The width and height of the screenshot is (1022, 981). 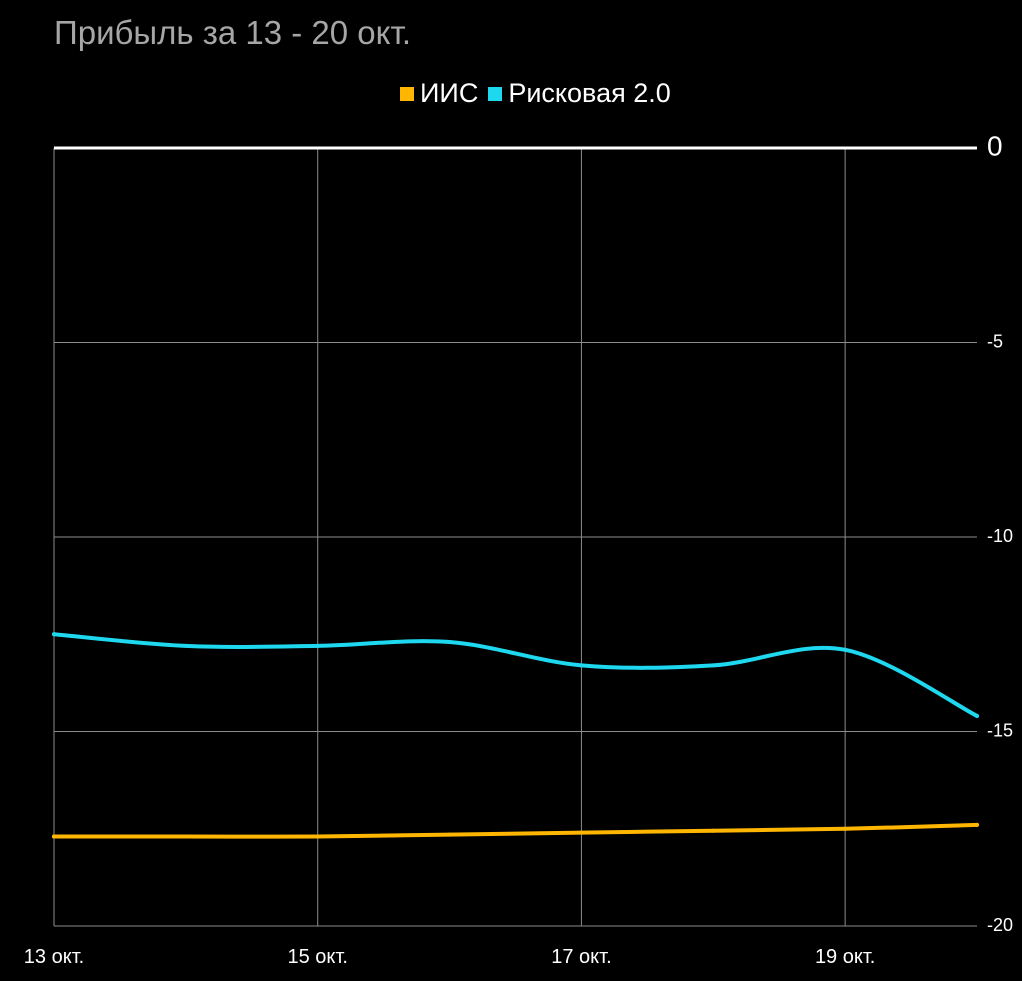 I want to click on x-tick-label: 15 окт., so click(x=318, y=957).